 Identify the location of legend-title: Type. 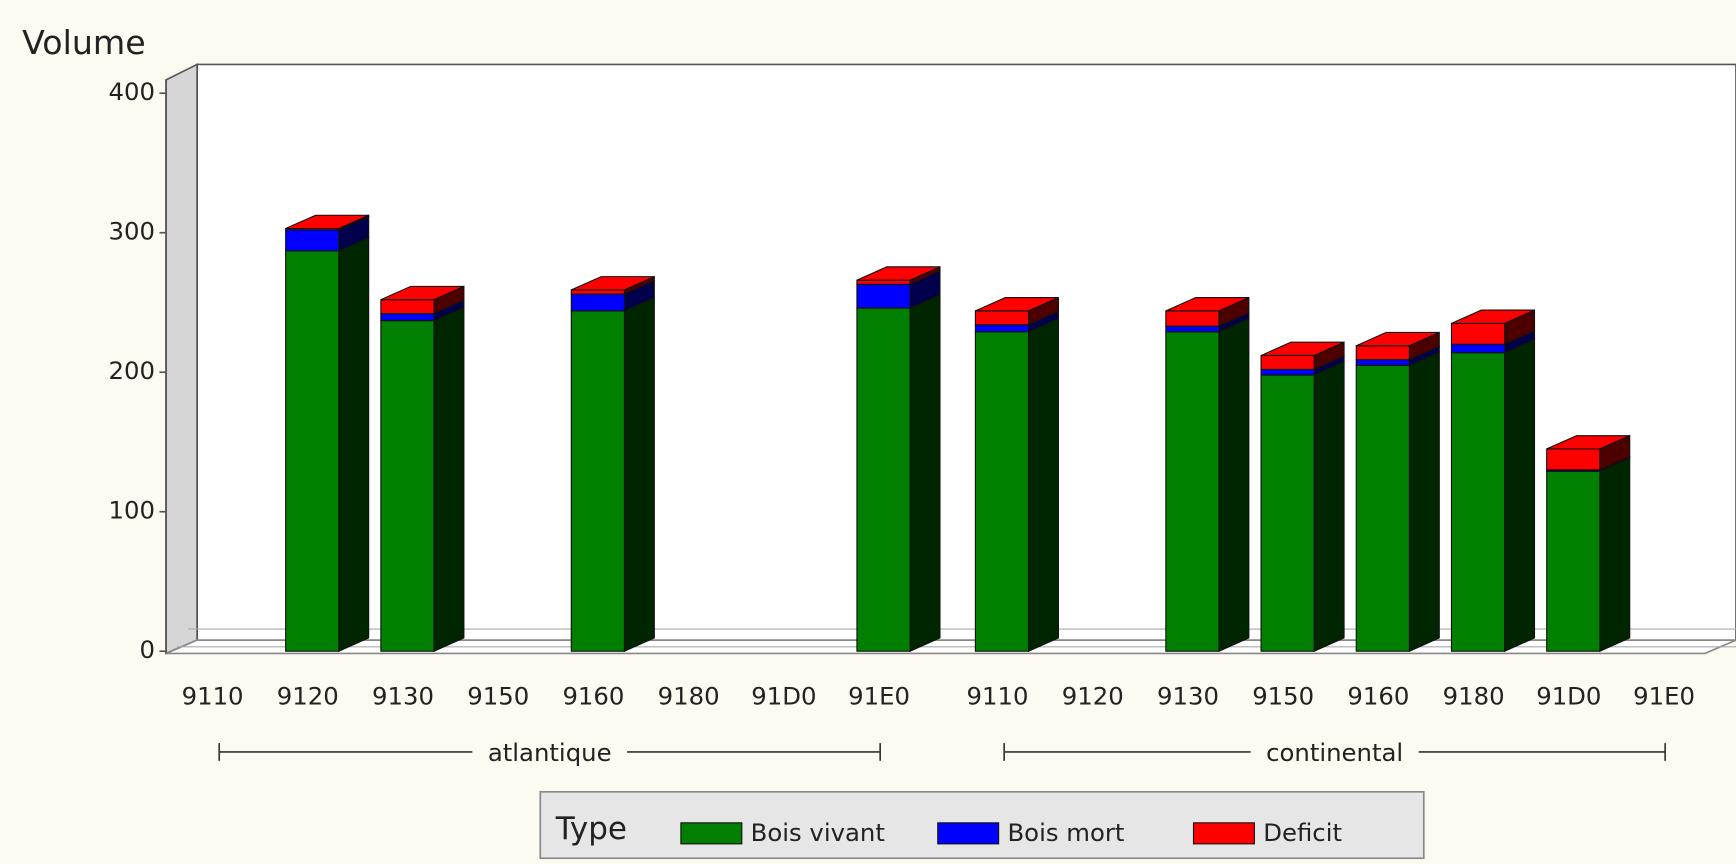
(591, 829).